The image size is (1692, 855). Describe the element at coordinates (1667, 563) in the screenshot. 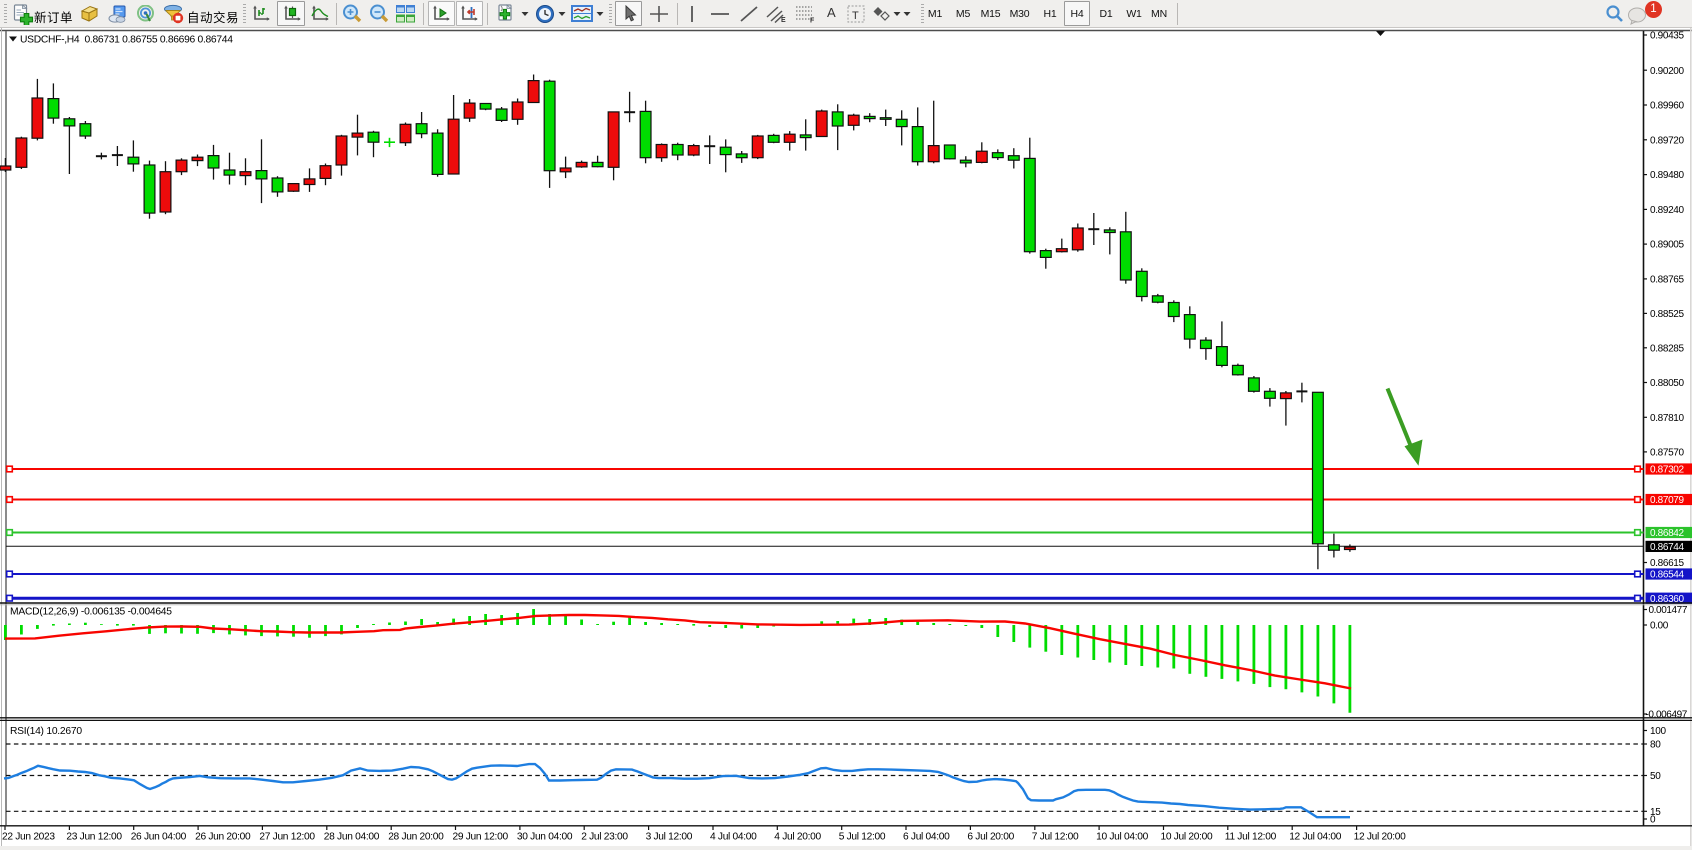

I see `svg-text: 0.86615` at that location.